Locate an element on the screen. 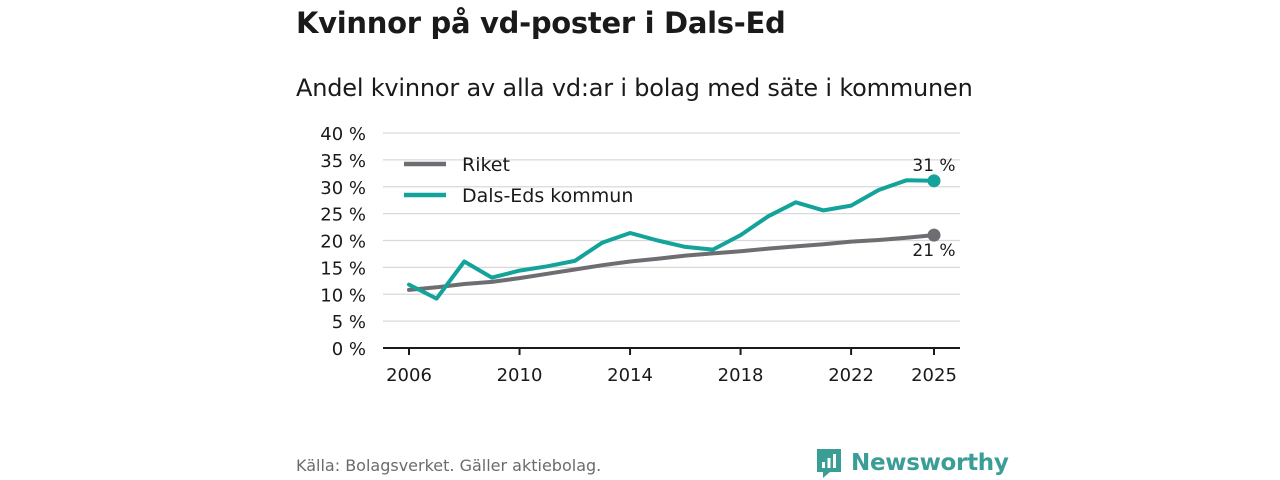 This screenshot has width=1280, height=480. end-point-riket is located at coordinates (934, 235).